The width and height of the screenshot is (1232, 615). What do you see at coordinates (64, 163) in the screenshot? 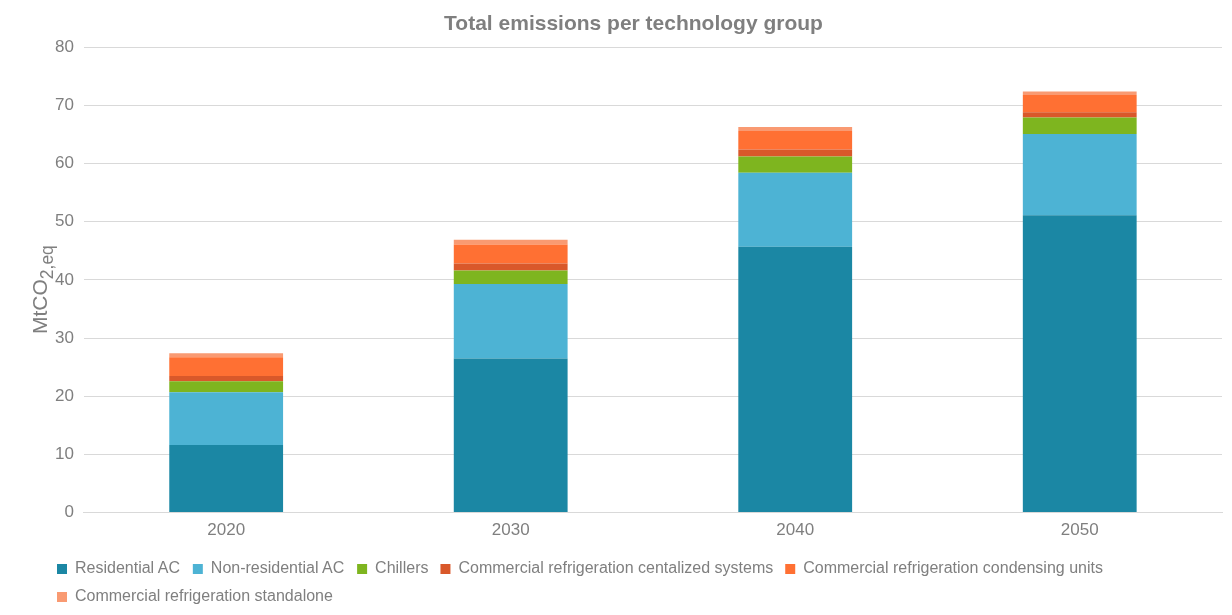
I see `y-tick-label: 60` at bounding box center [64, 163].